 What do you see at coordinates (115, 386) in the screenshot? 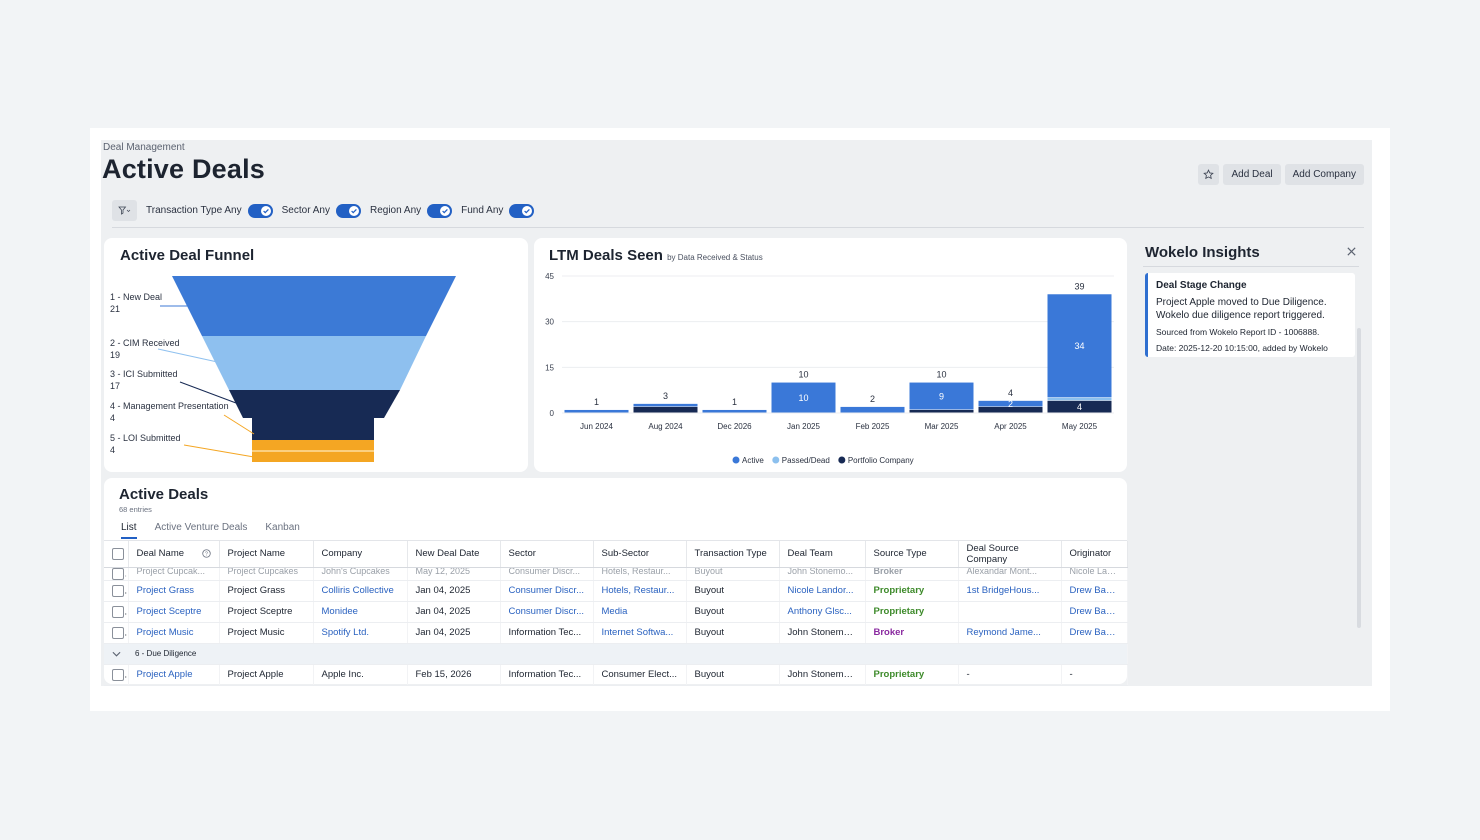
I see `funnel-count: 17` at bounding box center [115, 386].